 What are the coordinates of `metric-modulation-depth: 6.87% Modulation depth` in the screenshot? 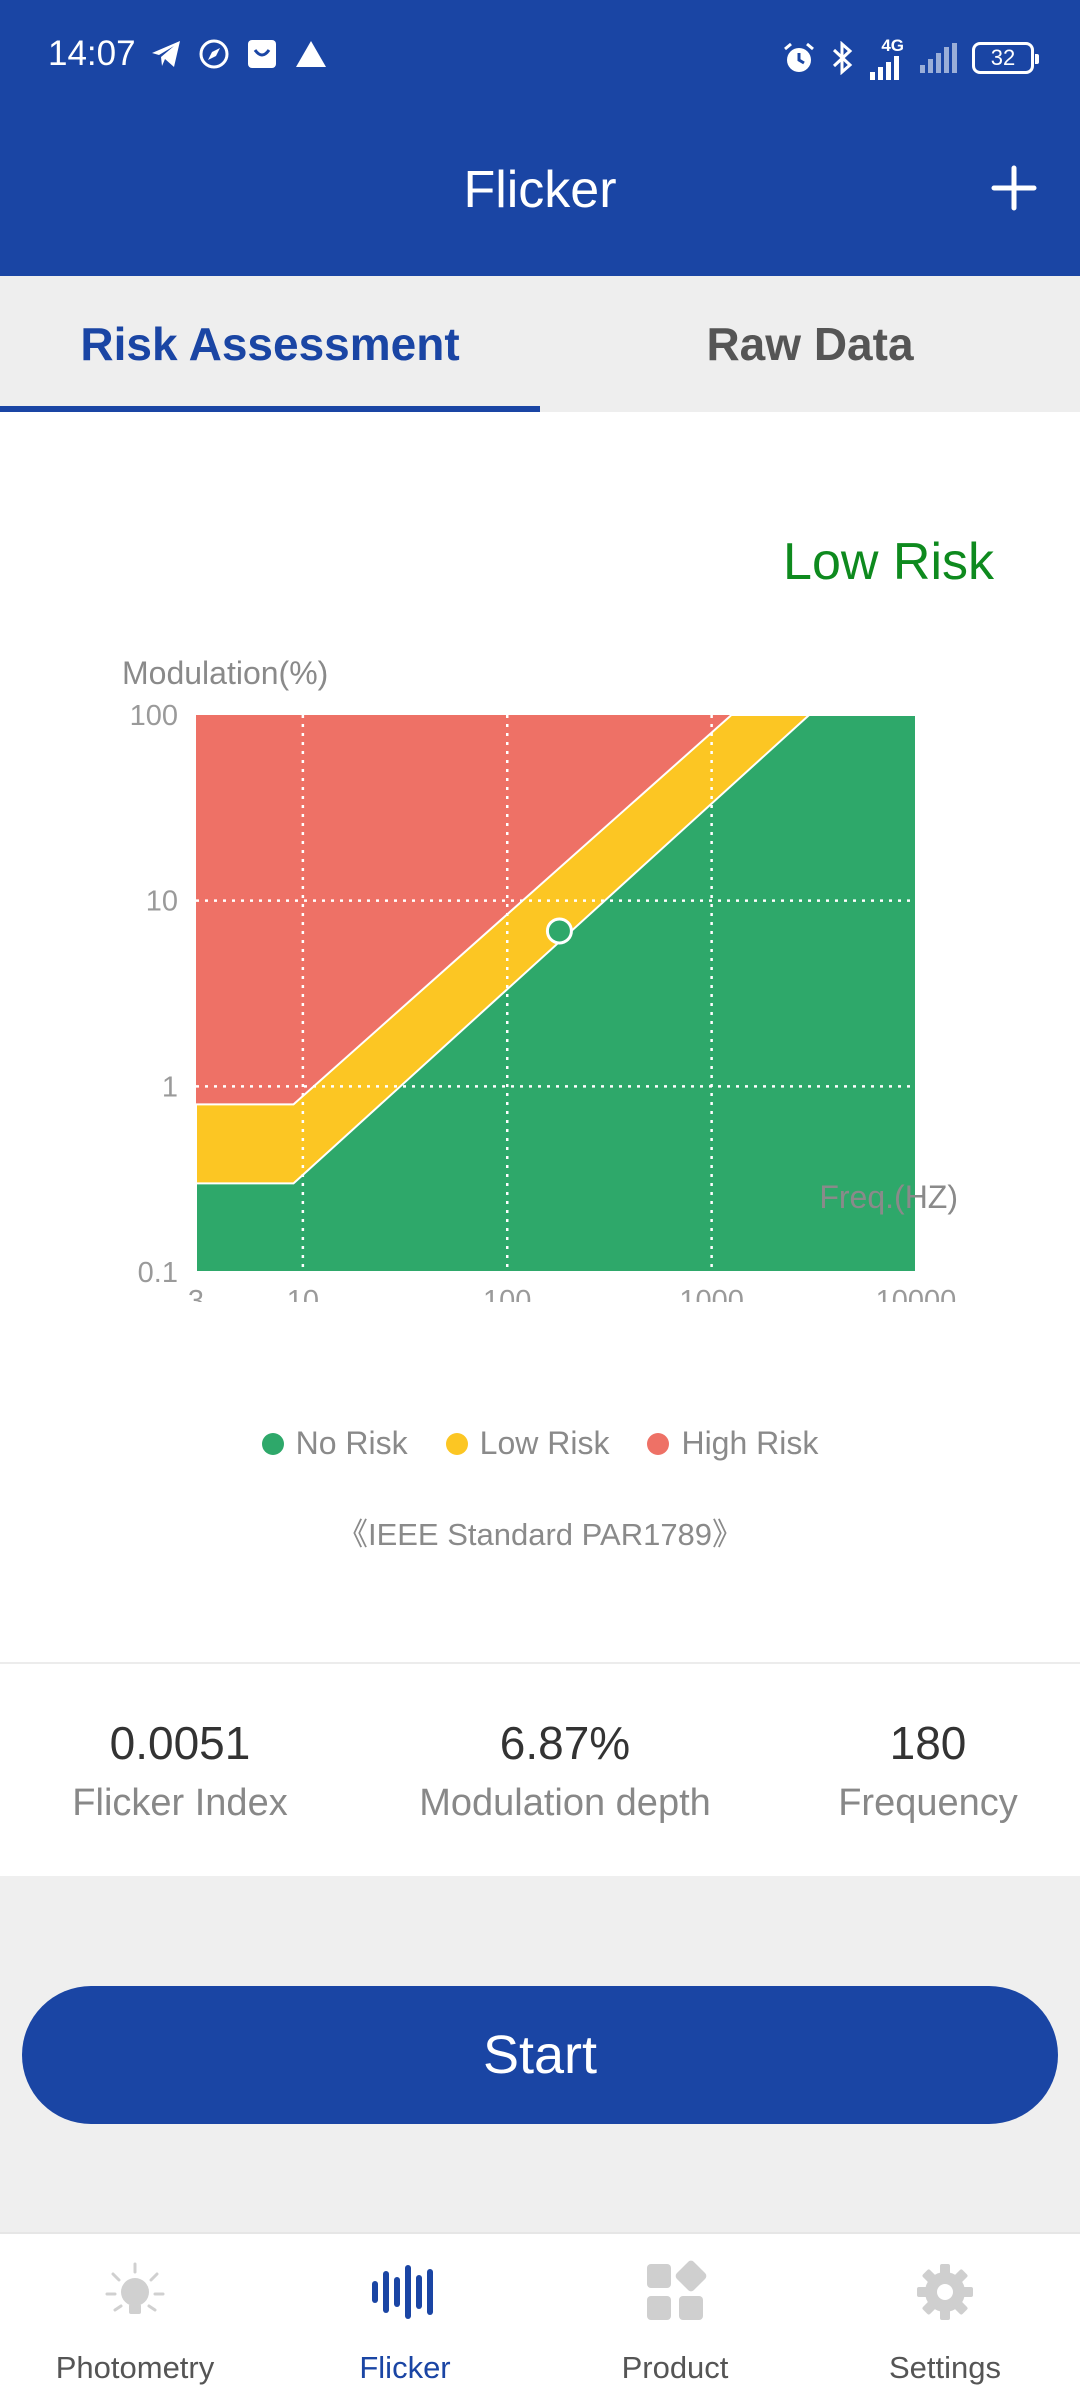 It's located at (565, 1744).